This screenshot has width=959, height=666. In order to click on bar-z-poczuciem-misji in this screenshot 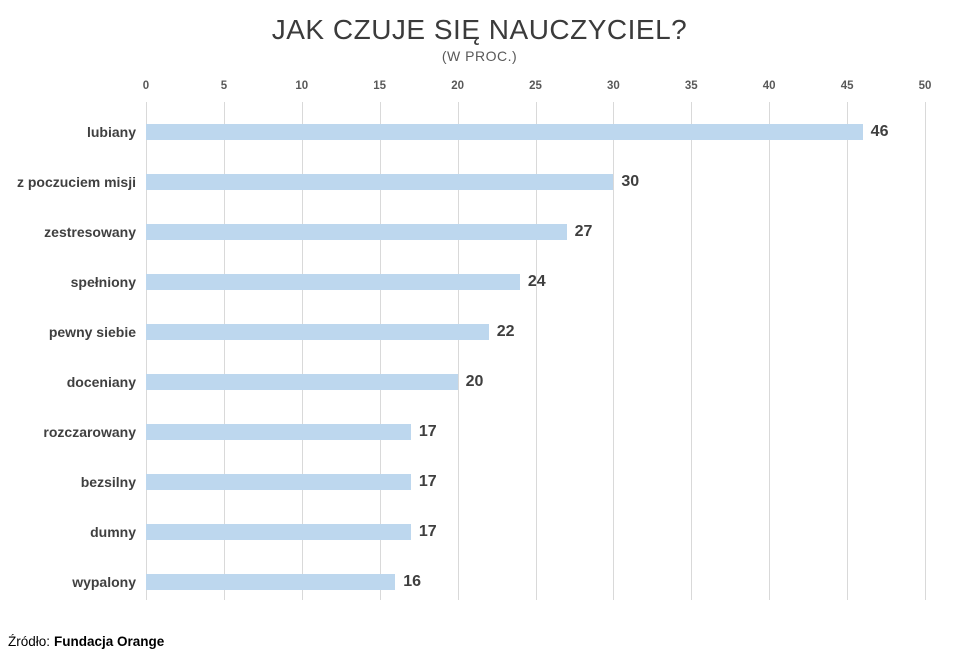, I will do `click(380, 182)`.